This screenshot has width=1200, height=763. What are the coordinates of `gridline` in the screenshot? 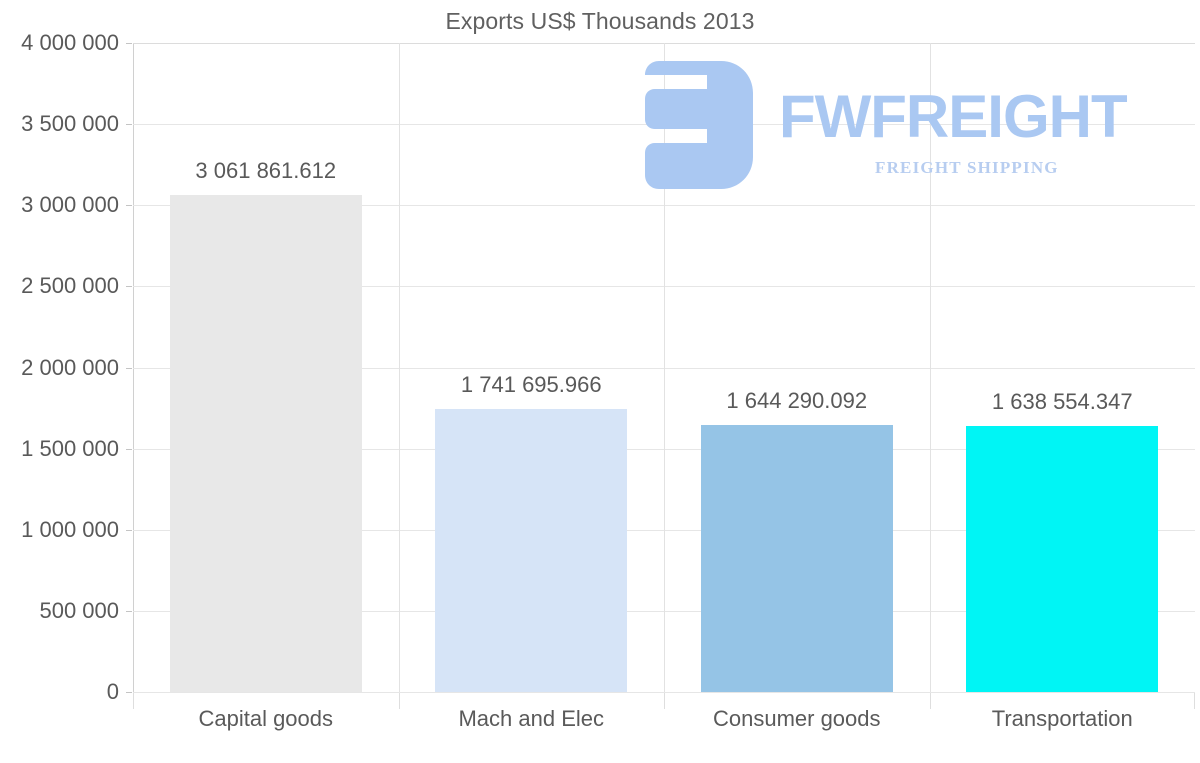 It's located at (664, 692).